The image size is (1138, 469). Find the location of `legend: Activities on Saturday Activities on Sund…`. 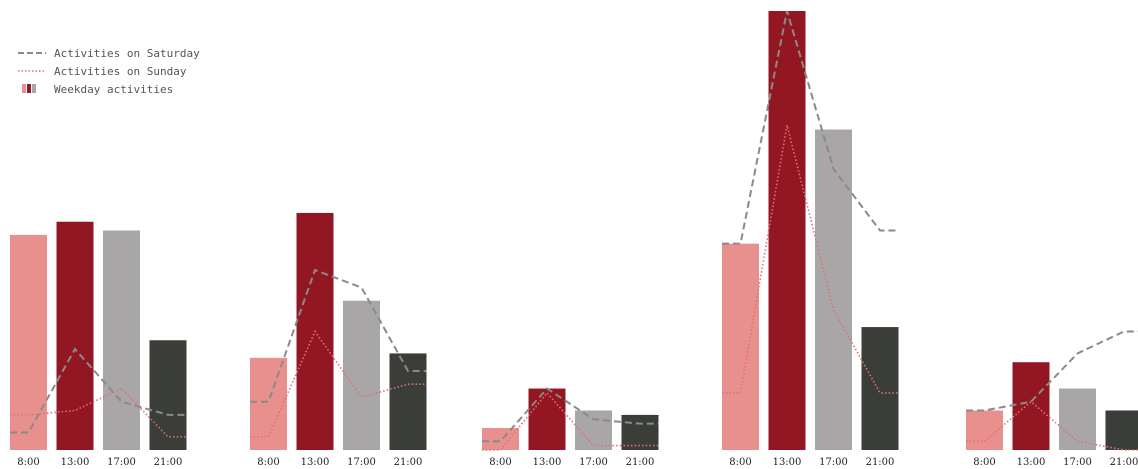

legend: Activities on Saturday Activities on Sund… is located at coordinates (109, 71).